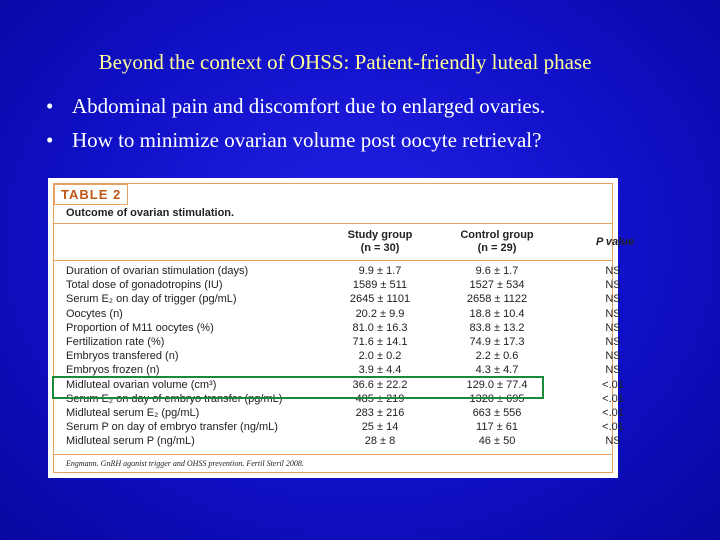 This screenshot has height=540, width=720. I want to click on row-label: Serum E₂ on day of trigger (pg/mL), so click(151, 299).